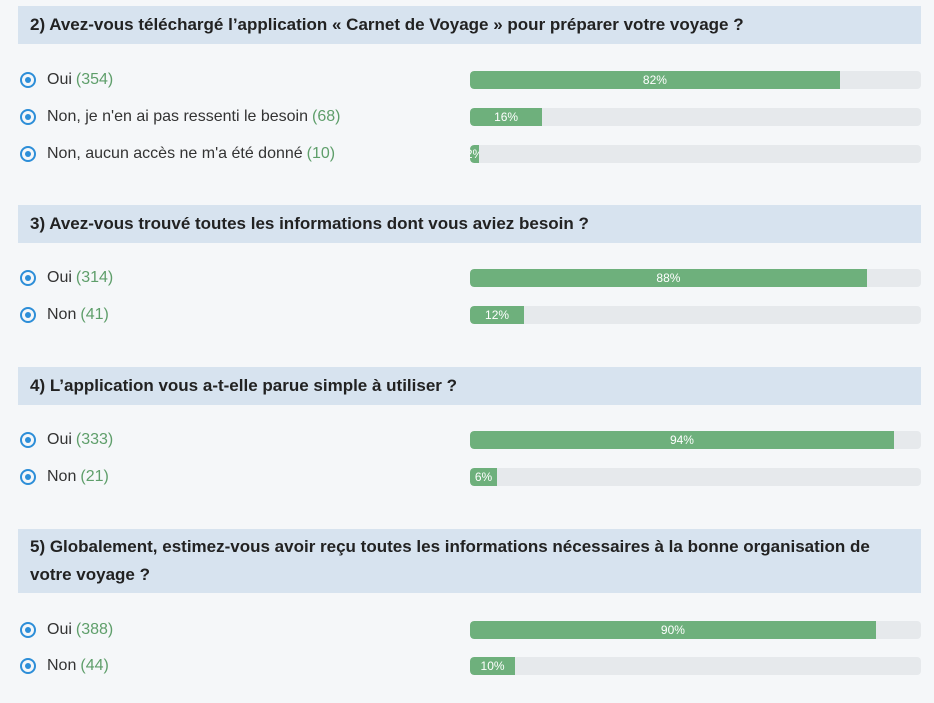 The height and width of the screenshot is (703, 934). Describe the element at coordinates (94, 277) in the screenshot. I see `option-count: (314)` at that location.